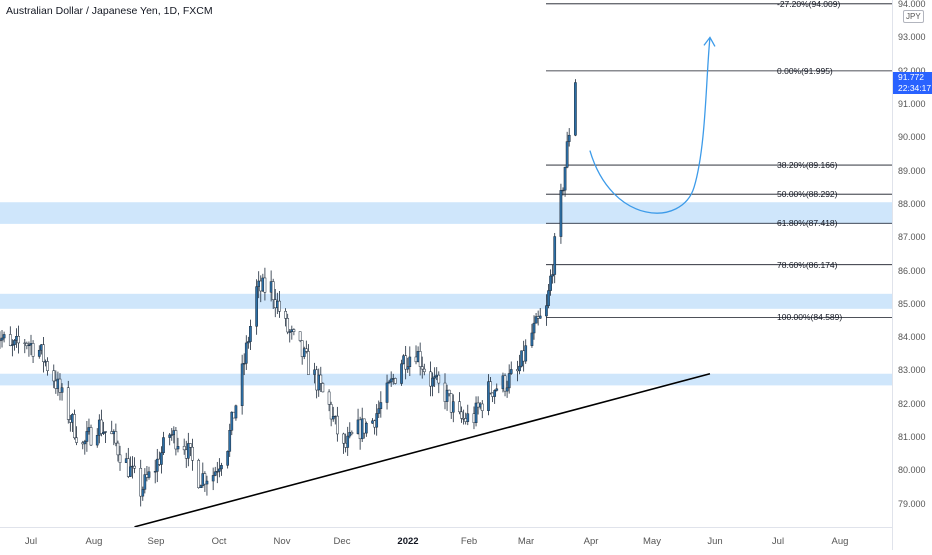 The height and width of the screenshot is (555, 932). I want to click on fib-label: 78.60%(86.174), so click(807, 264).